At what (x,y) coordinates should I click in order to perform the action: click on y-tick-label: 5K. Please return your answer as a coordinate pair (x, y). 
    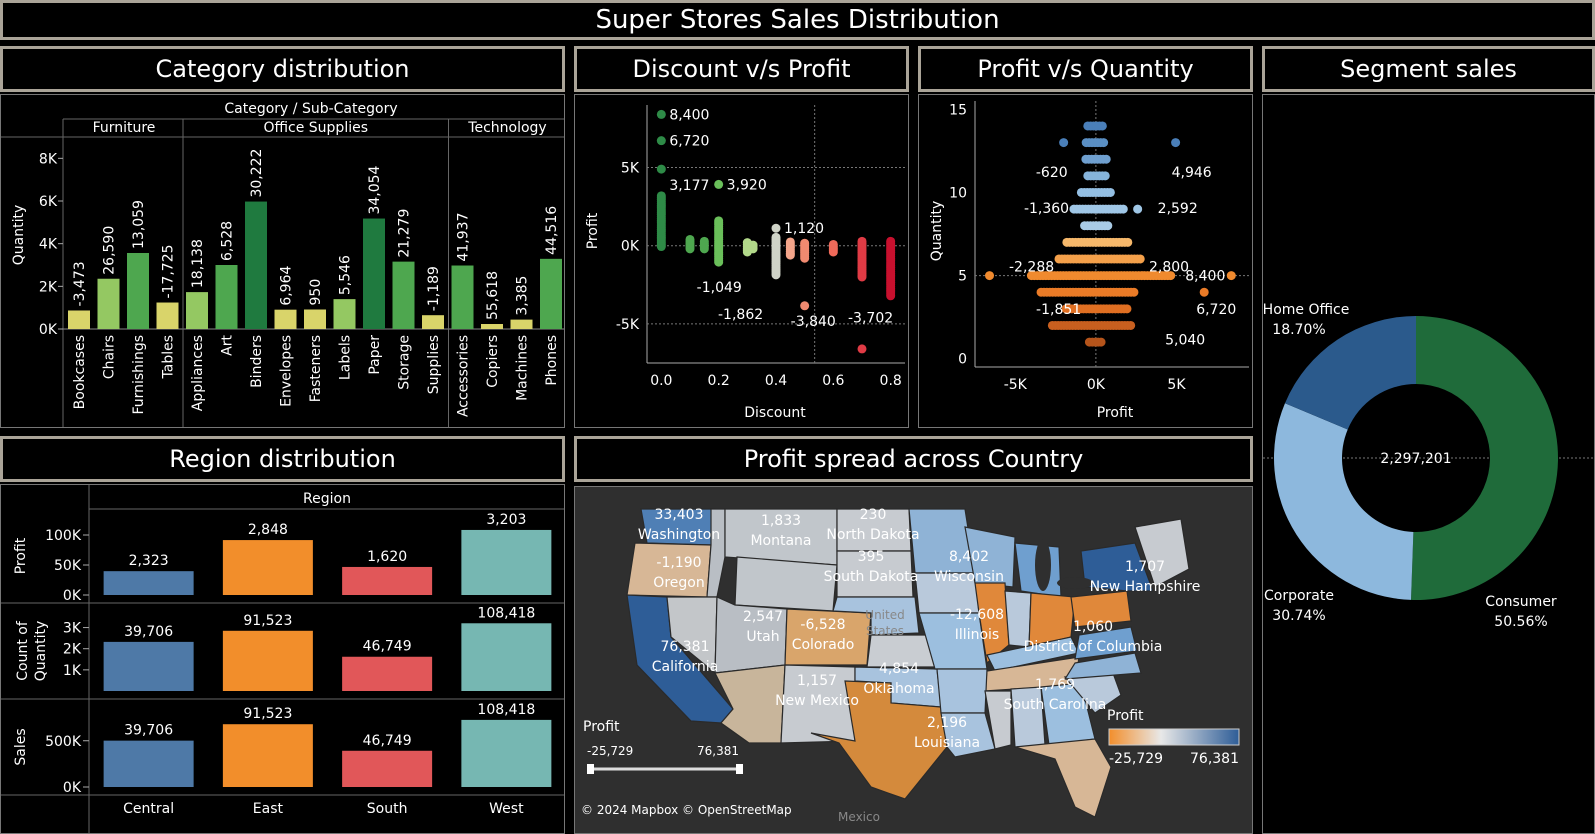
    Looking at the image, I should click on (630, 169).